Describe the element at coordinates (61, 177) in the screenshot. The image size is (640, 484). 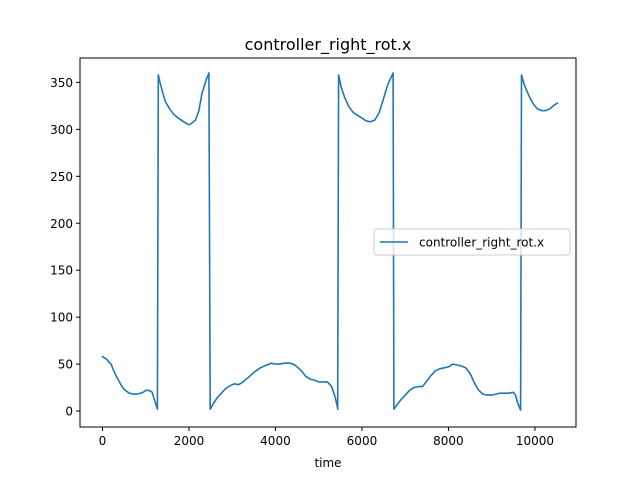
I see `y-tick-label: 250` at that location.